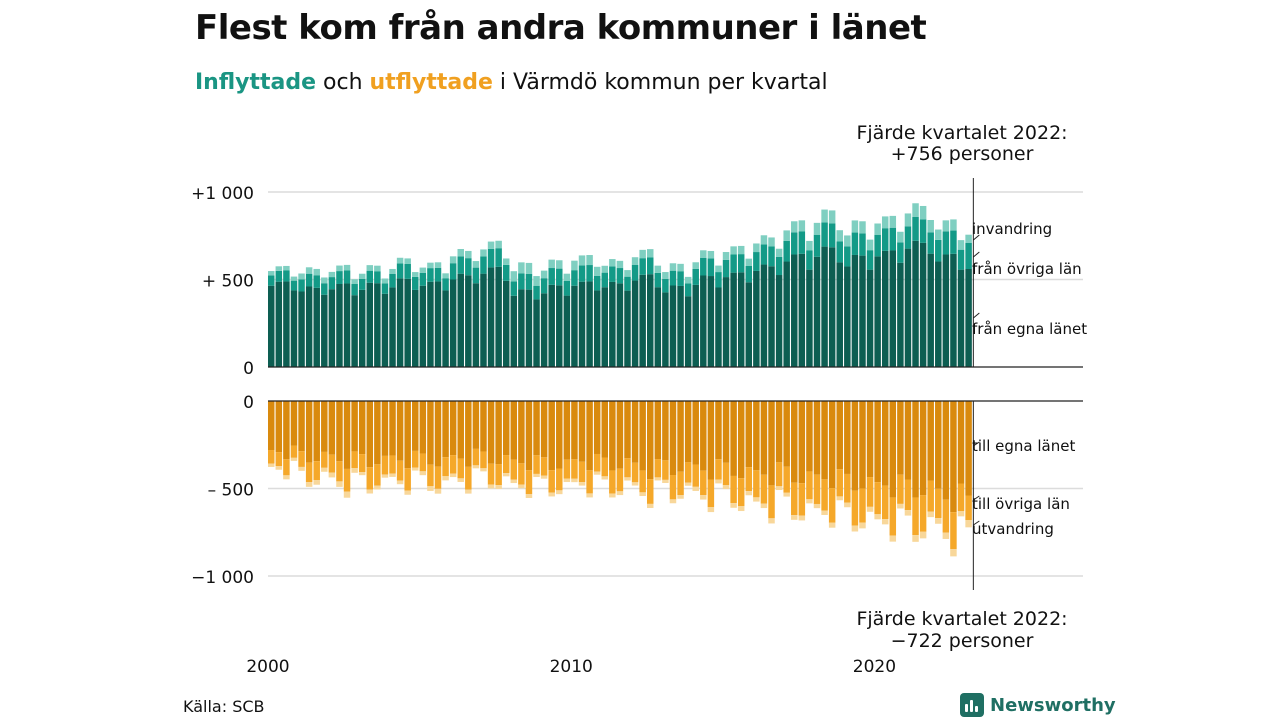 This screenshot has width=1280, height=720. I want to click on y-tick-label: 0, so click(248, 403).